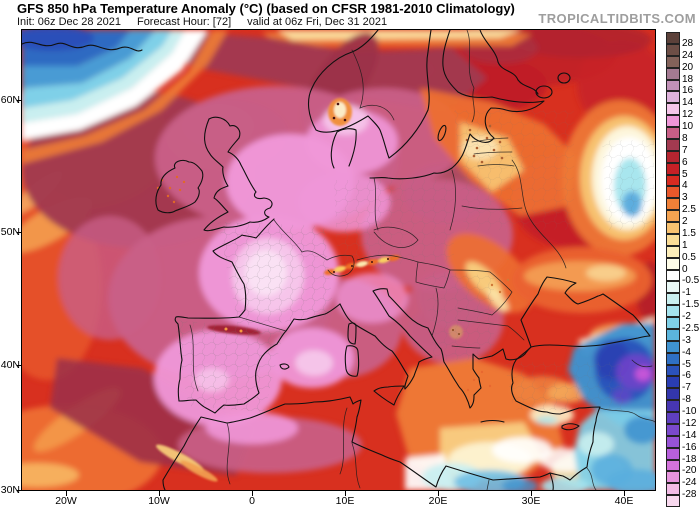 The height and width of the screenshot is (517, 700). Describe the element at coordinates (66, 501) in the screenshot. I see `lon-label-20W: 20W` at that location.